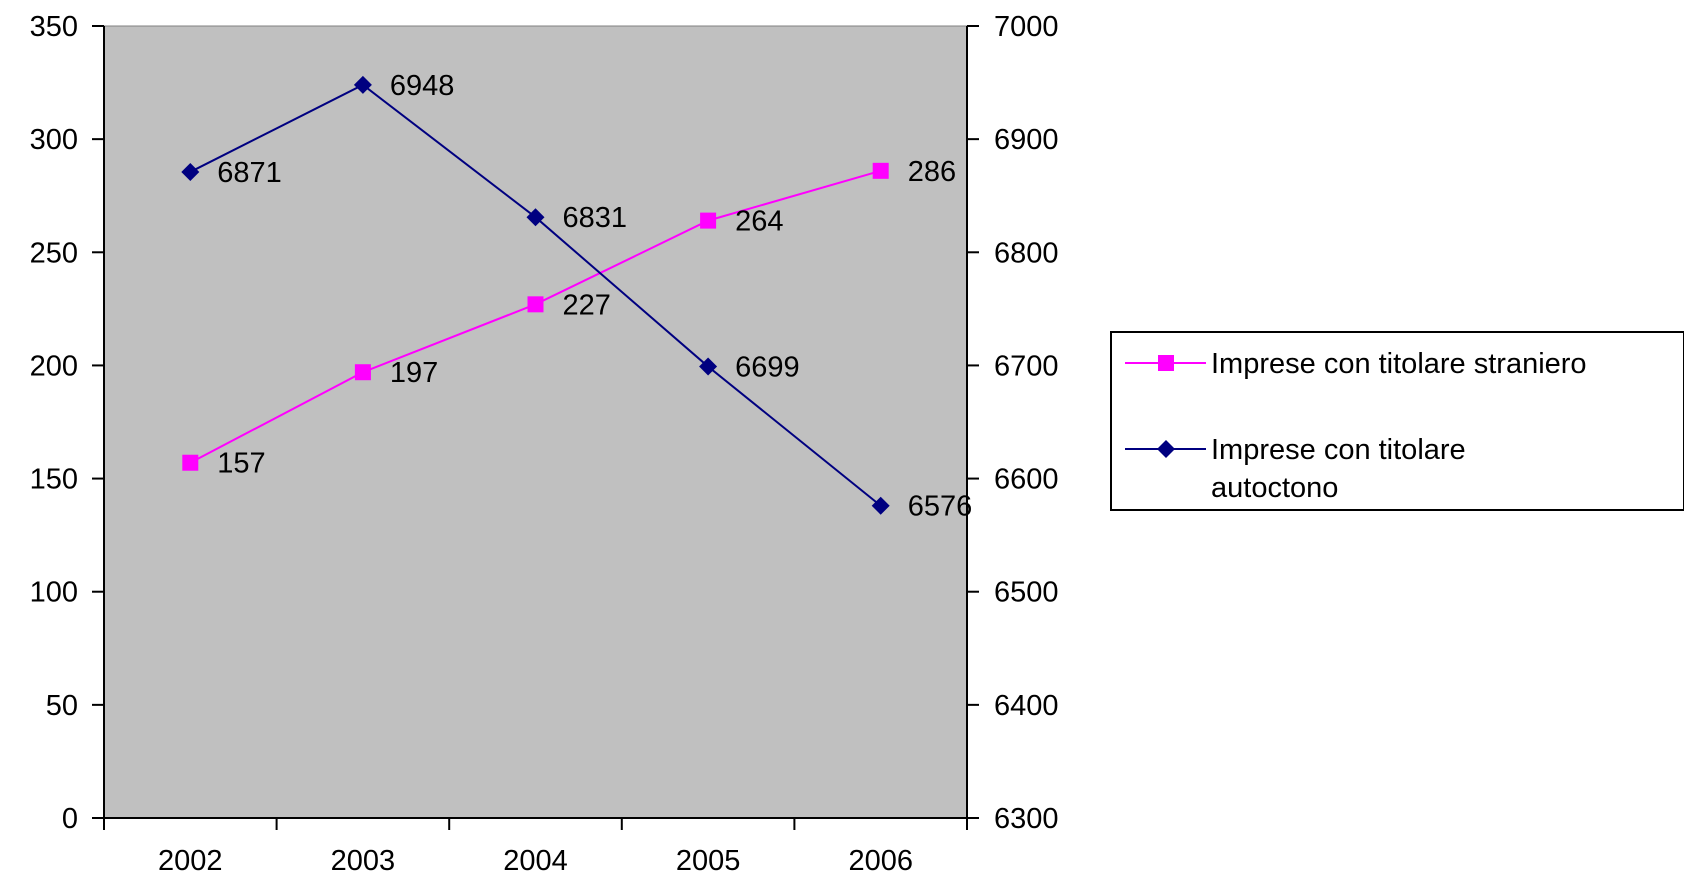 The width and height of the screenshot is (1684, 877). What do you see at coordinates (363, 861) in the screenshot?
I see `x-axis-tick-label: 2003` at bounding box center [363, 861].